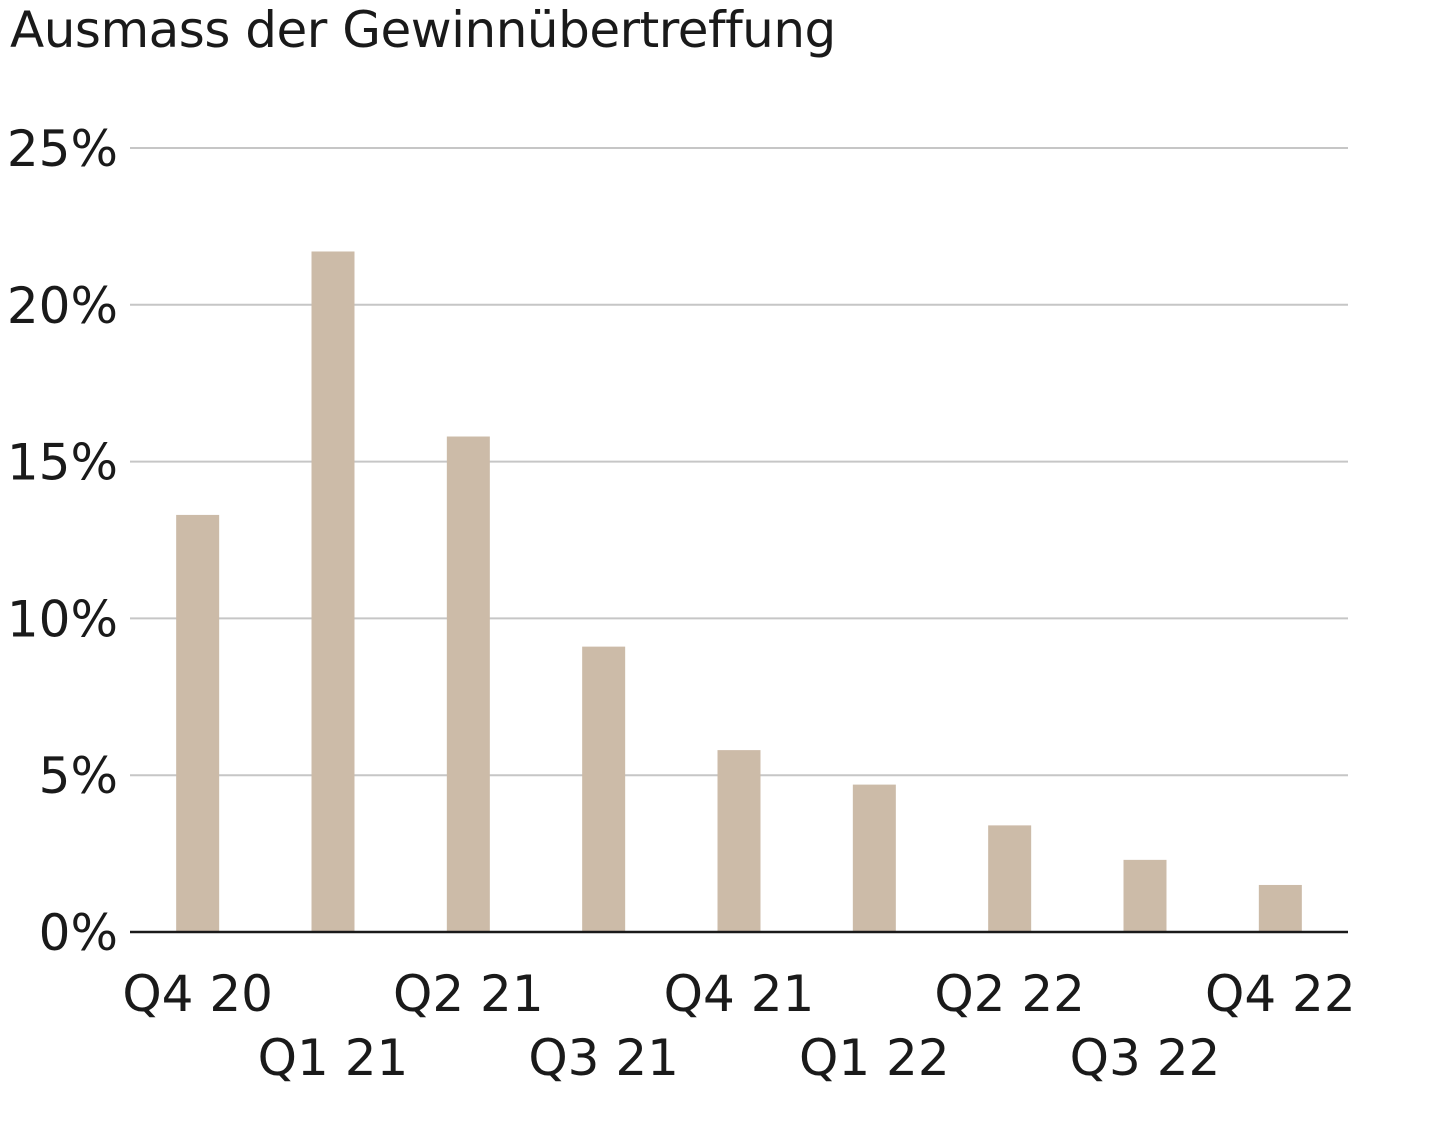  I want to click on x-tick-label: Q4 22, so click(1280, 994).